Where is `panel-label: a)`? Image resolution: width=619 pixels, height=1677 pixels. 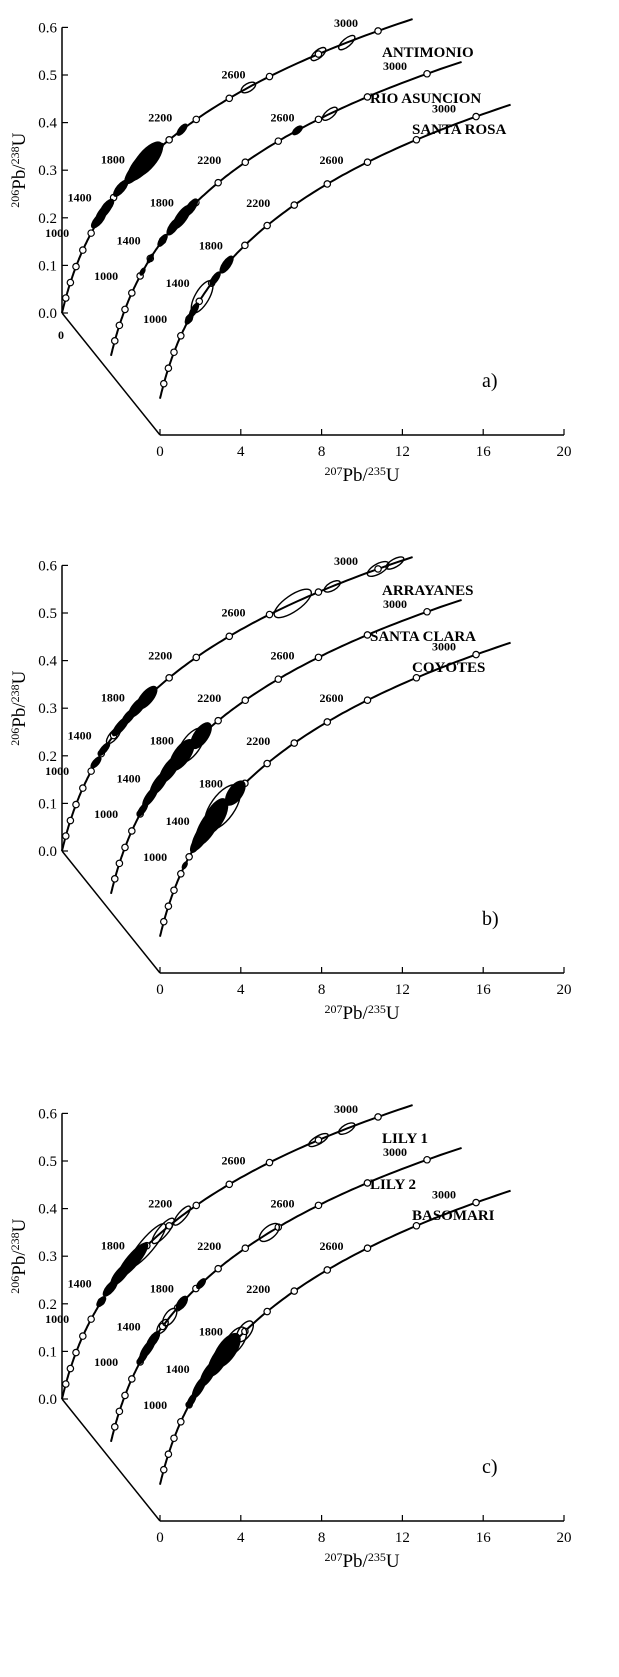
panel-label: a) is located at coordinates (490, 381).